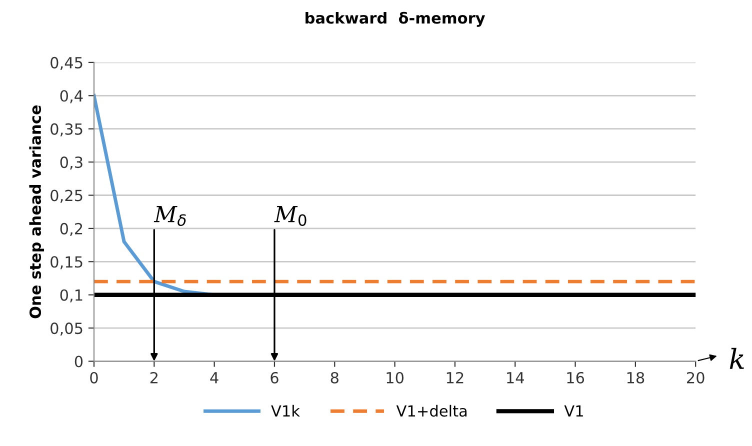  What do you see at coordinates (455, 378) in the screenshot?
I see `x-tick-label: 12` at bounding box center [455, 378].